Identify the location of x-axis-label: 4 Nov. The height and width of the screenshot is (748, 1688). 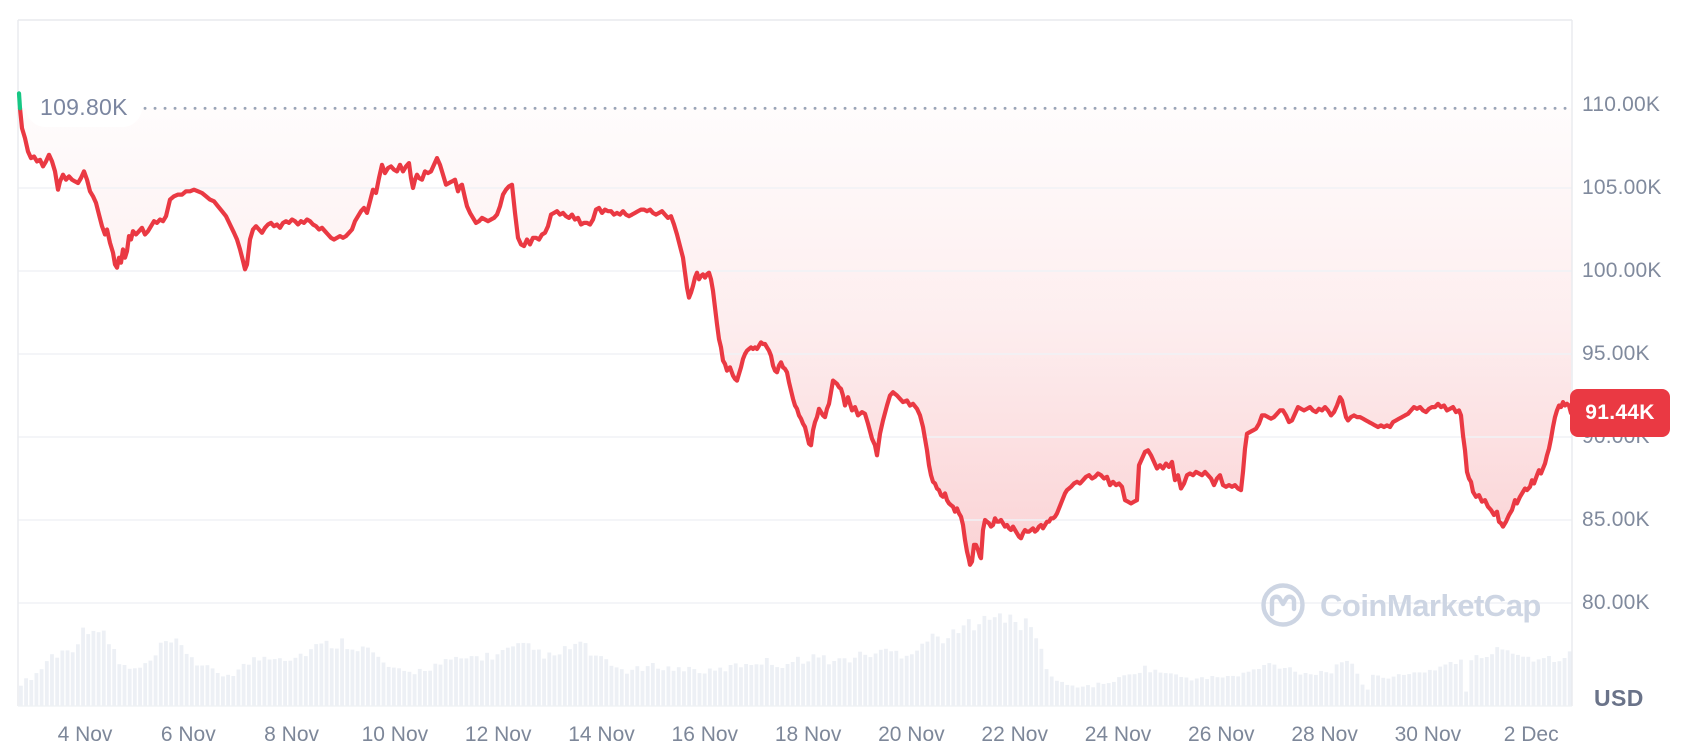
(85, 734).